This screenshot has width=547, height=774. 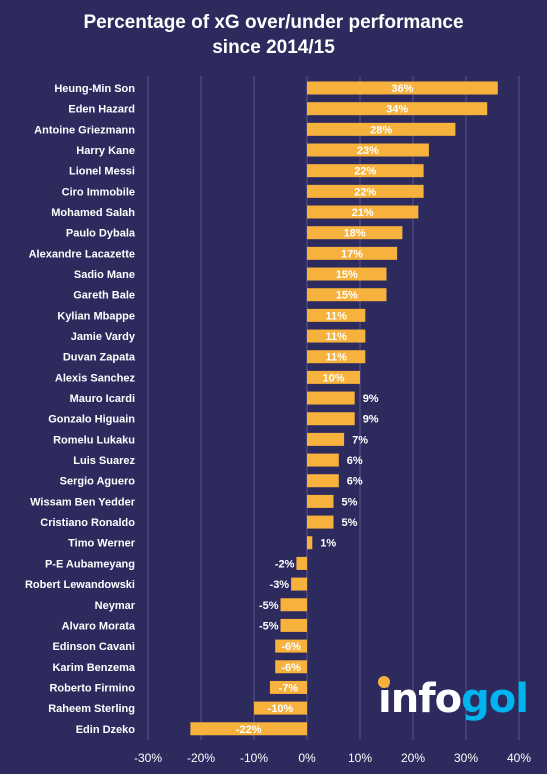 What do you see at coordinates (82, 254) in the screenshot?
I see `category-label: Alexandre Lacazette` at bounding box center [82, 254].